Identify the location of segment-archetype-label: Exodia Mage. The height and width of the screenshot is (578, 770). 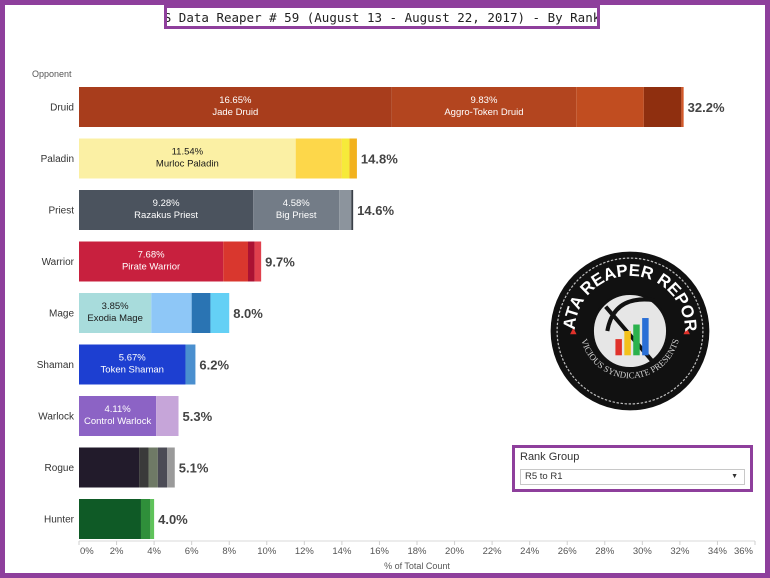
(114, 318).